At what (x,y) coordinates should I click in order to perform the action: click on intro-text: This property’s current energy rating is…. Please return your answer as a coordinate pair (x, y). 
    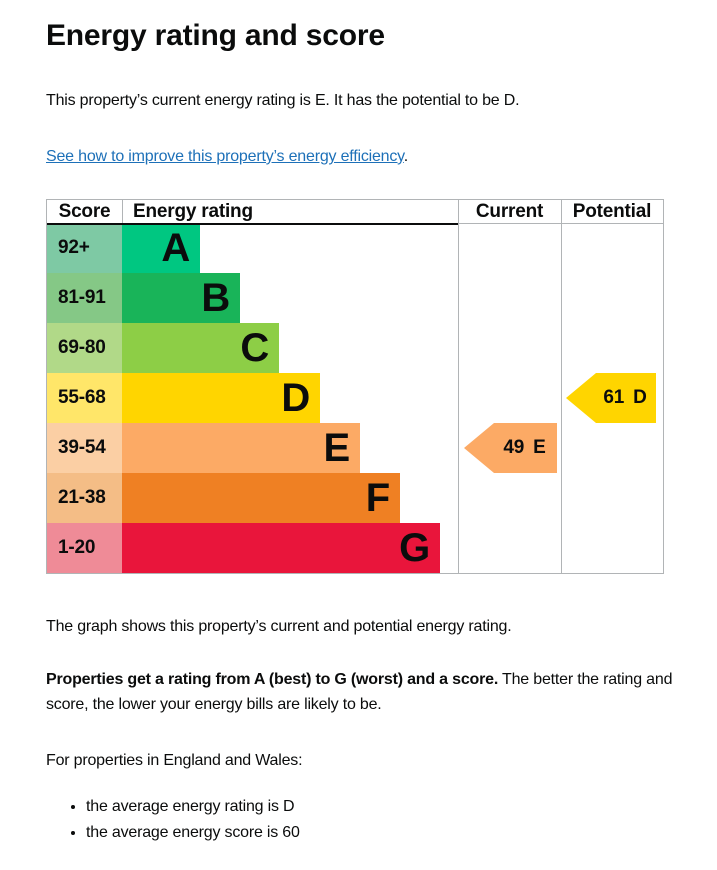
    Looking at the image, I should click on (283, 100).